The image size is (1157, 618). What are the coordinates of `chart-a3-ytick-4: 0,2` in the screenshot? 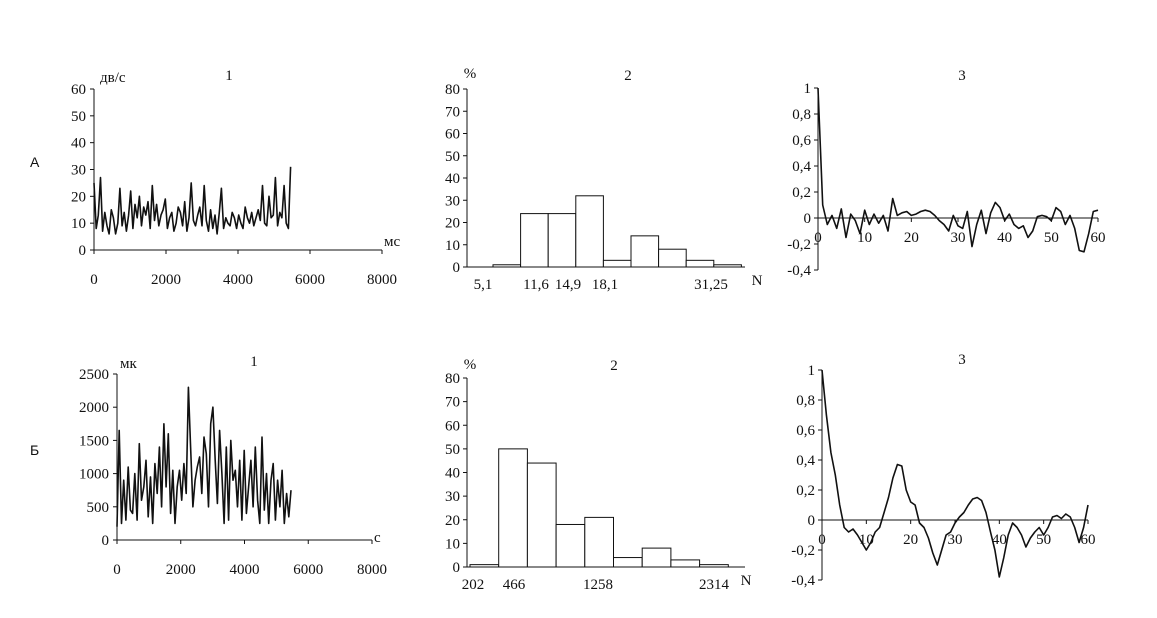 It's located at (801, 193).